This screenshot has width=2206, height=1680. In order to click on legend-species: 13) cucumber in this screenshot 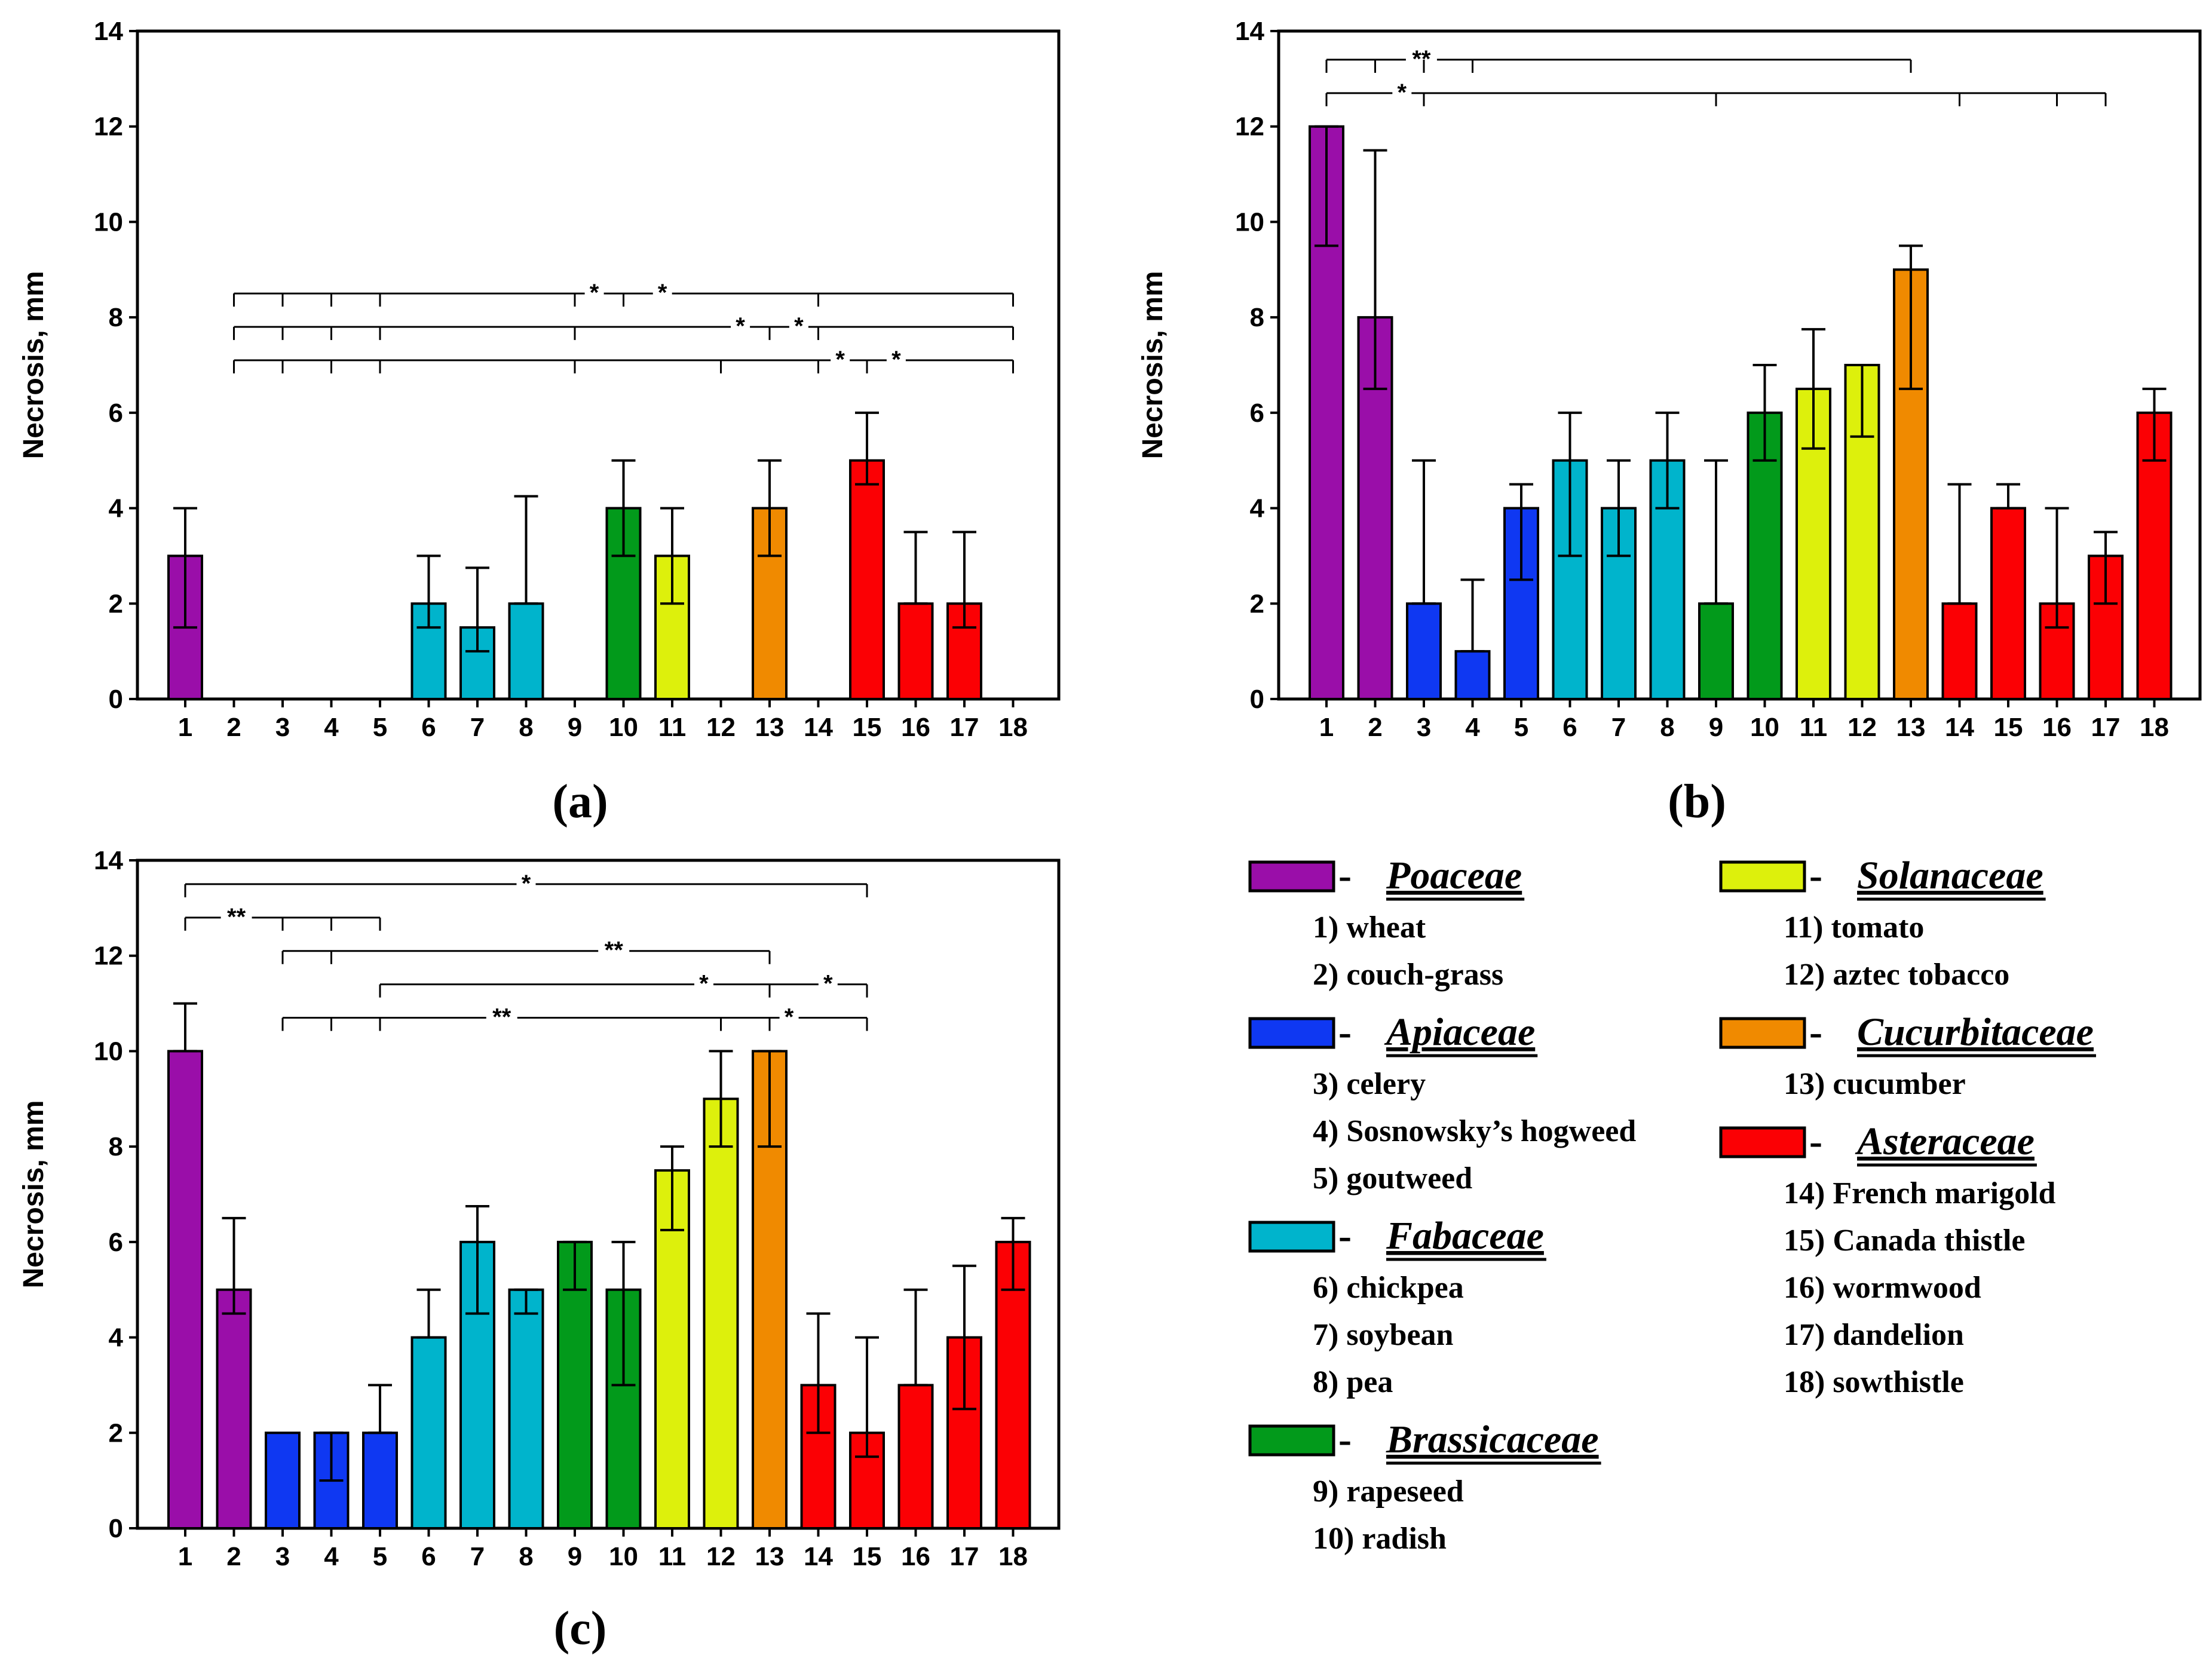, I will do `click(1875, 1084)`.